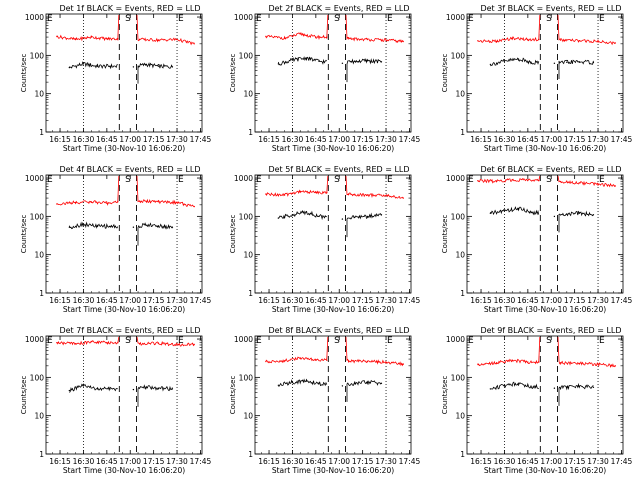 Image resolution: width=640 pixels, height=480 pixels. I want to click on y-axis-label: Counts/sec, so click(233, 234).